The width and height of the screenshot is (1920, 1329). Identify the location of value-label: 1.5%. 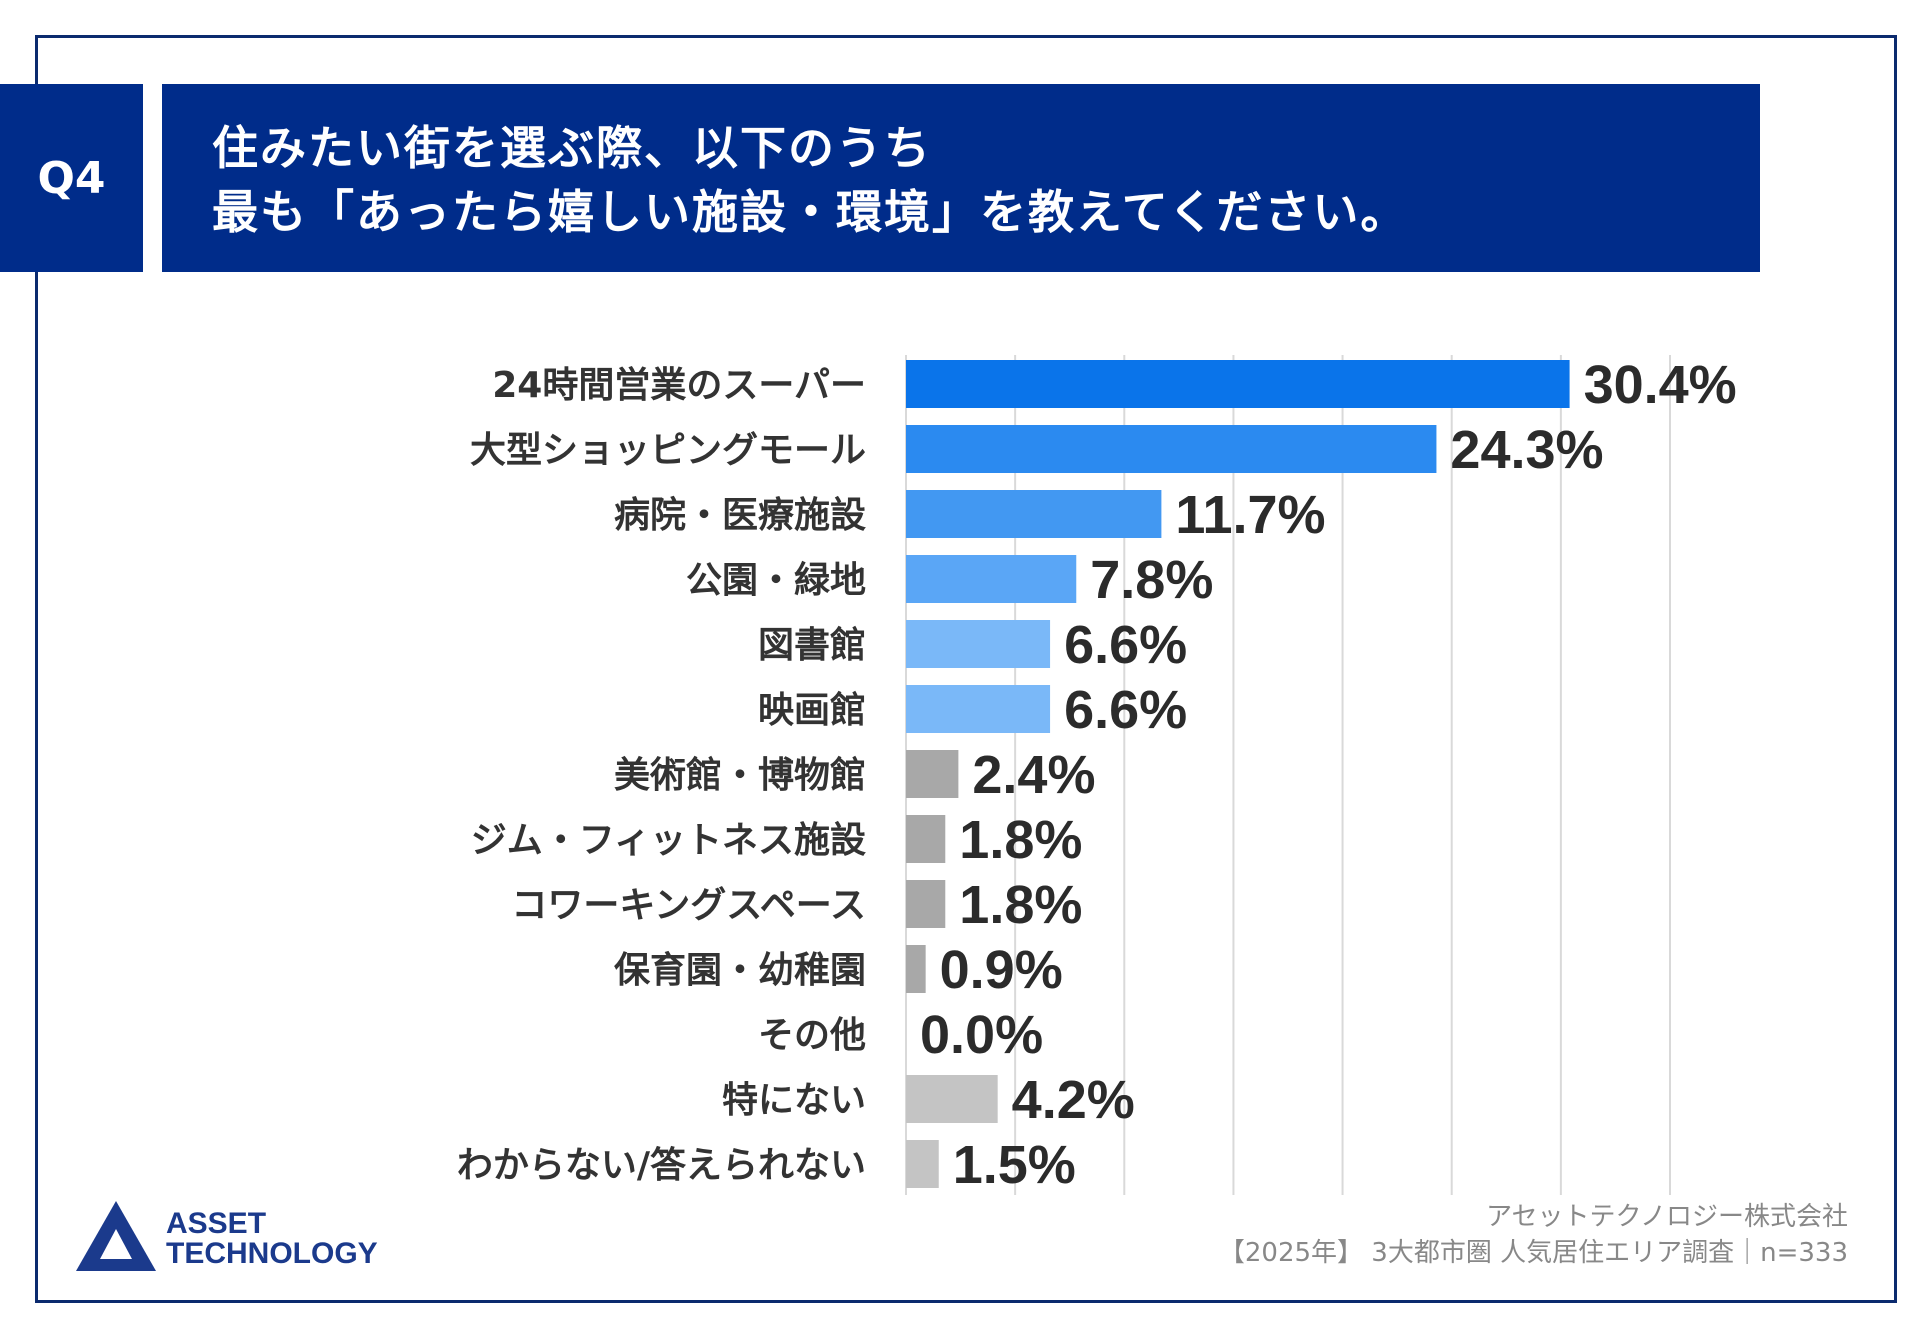
(1014, 1165).